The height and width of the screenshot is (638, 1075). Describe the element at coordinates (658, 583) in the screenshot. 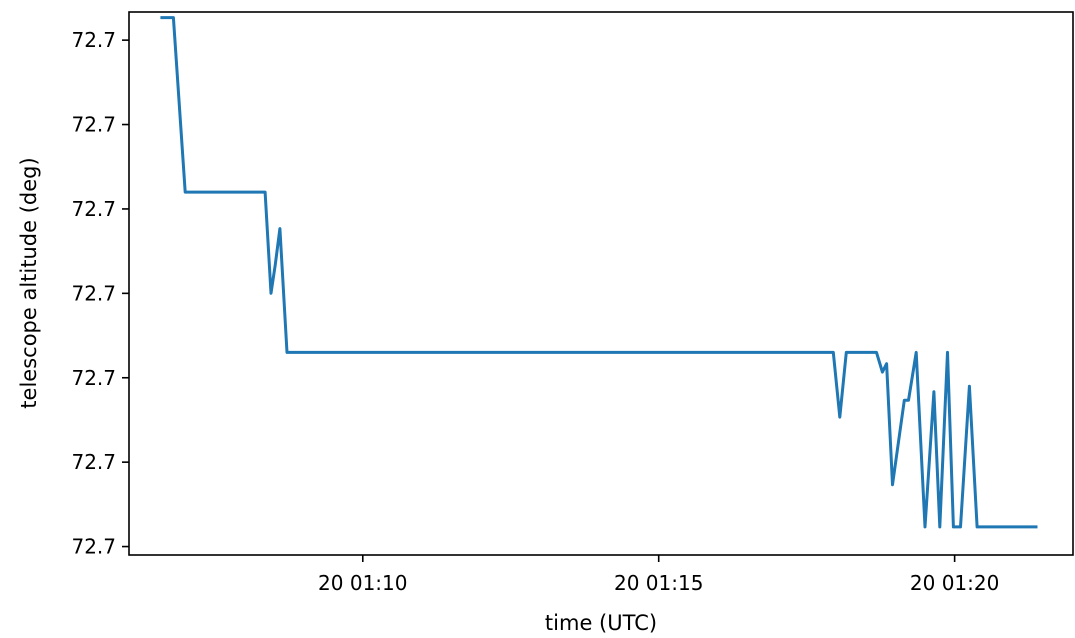

I see `x-tick-label: 20 01:15` at that location.